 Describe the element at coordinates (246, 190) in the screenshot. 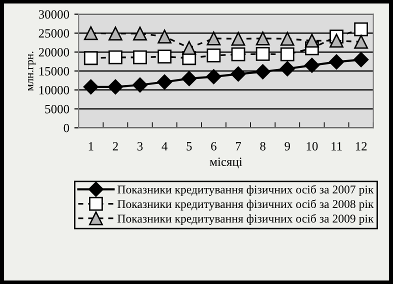

I see `legend-label: Показники кредитування фізичних осіб за 2007 рік` at that location.